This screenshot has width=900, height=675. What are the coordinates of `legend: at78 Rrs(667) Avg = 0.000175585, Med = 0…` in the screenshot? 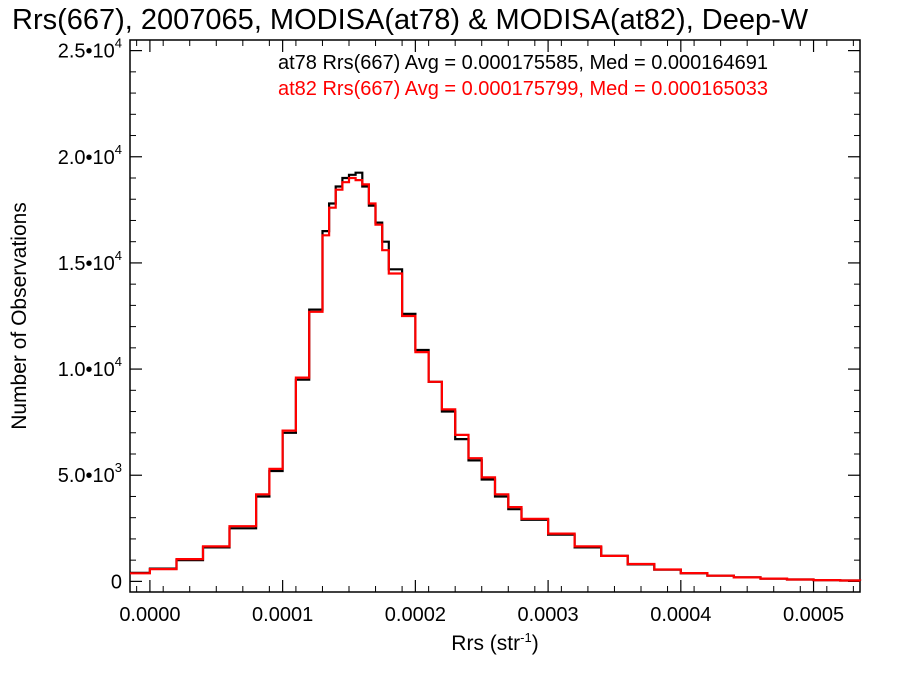 It's located at (523, 76).